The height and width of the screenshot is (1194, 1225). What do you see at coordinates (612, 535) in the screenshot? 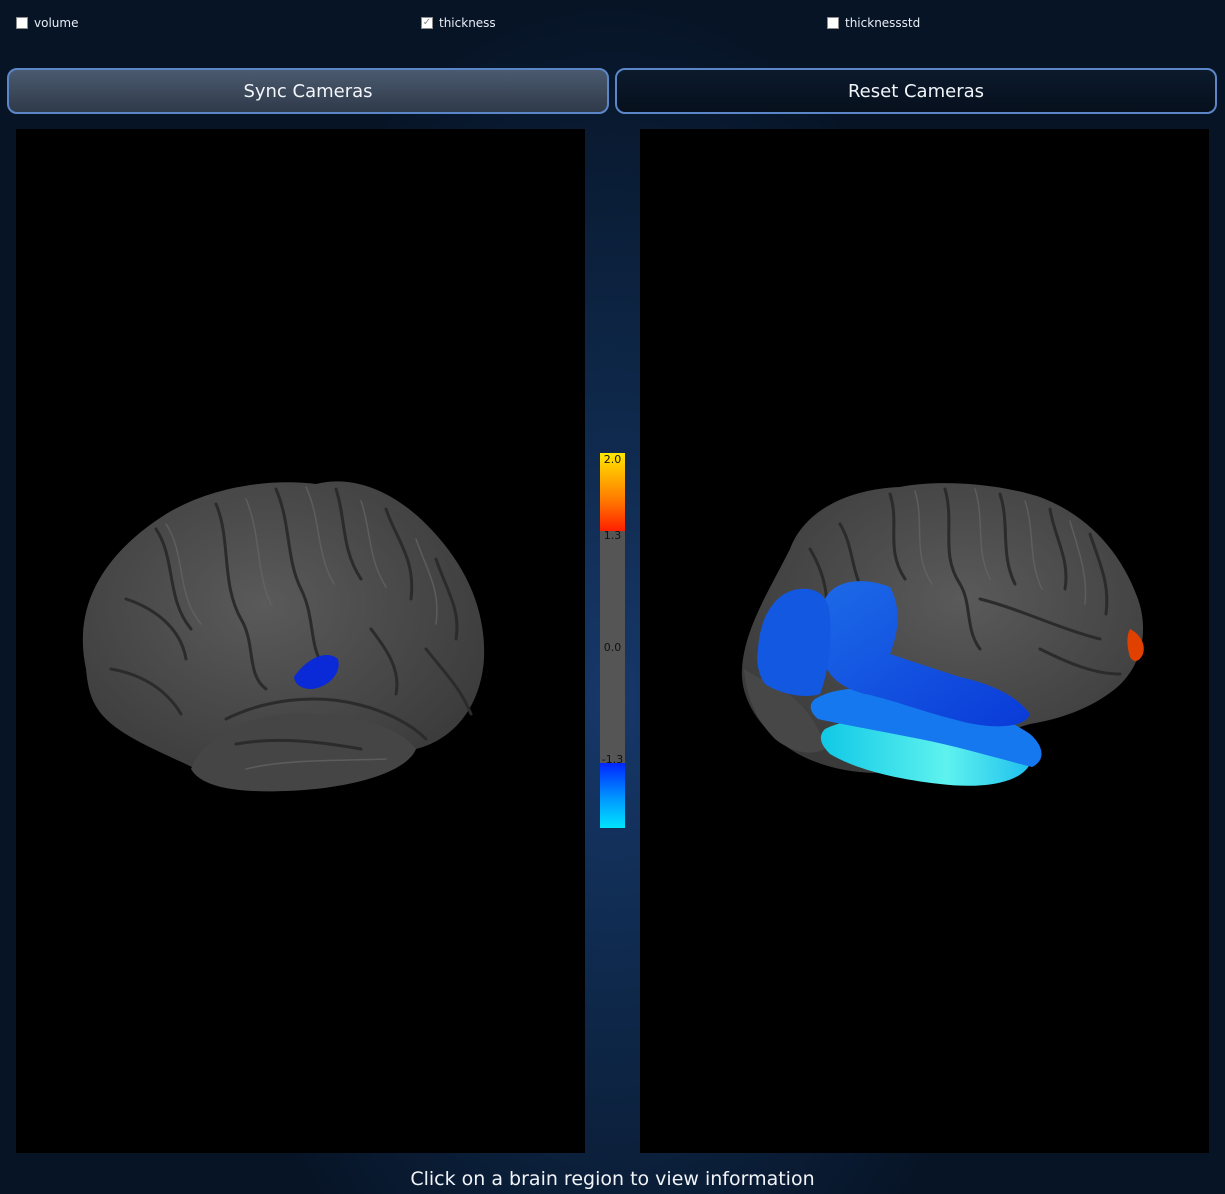
I see `colorbar-upper-threshold-label: 1.3` at bounding box center [612, 535].